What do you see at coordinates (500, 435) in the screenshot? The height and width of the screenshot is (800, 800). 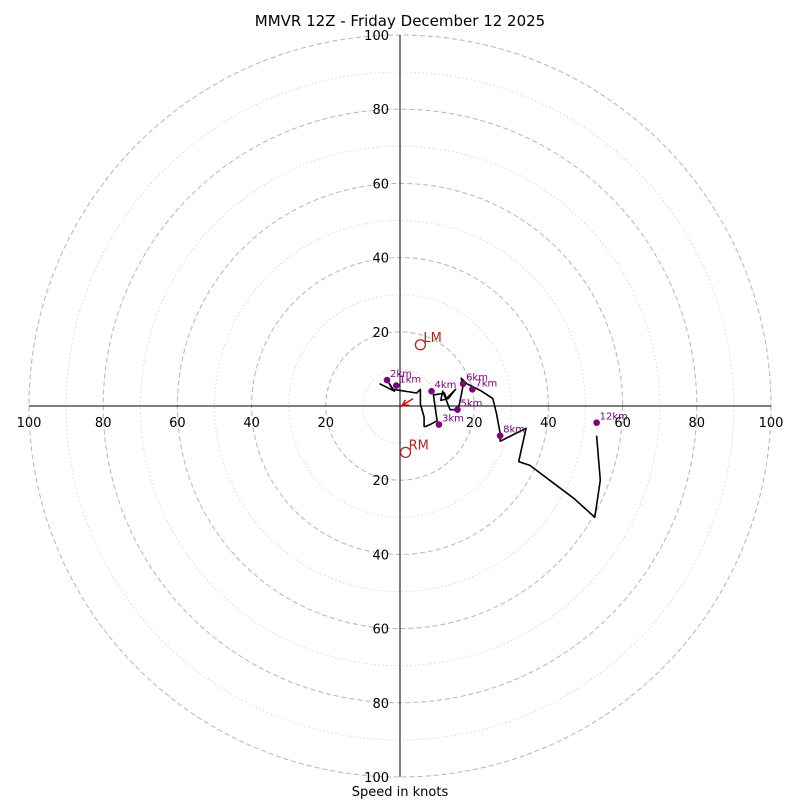 I see `height-marker-8km` at bounding box center [500, 435].